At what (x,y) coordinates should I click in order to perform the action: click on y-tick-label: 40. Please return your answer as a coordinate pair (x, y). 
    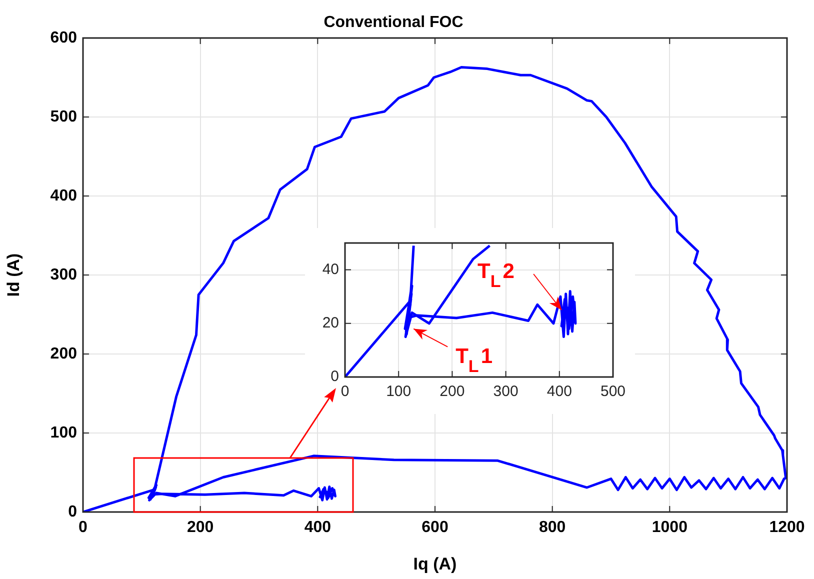
    Looking at the image, I should click on (330, 269).